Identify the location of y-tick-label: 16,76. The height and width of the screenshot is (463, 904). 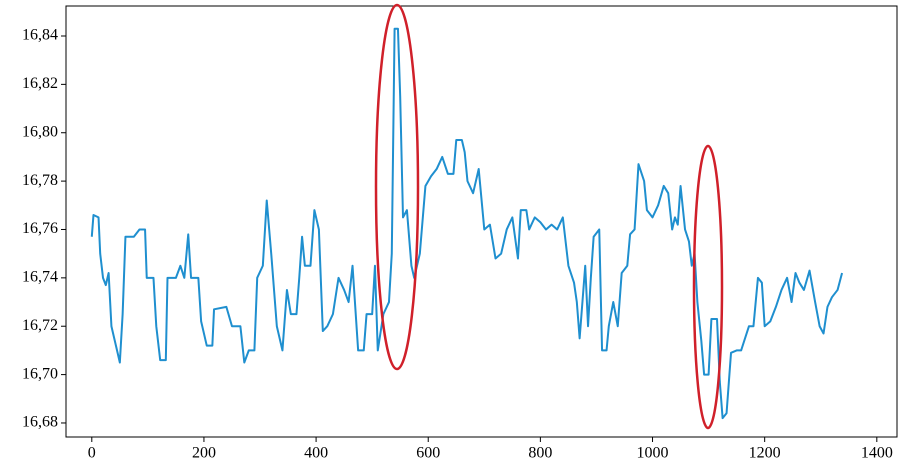
(40, 228).